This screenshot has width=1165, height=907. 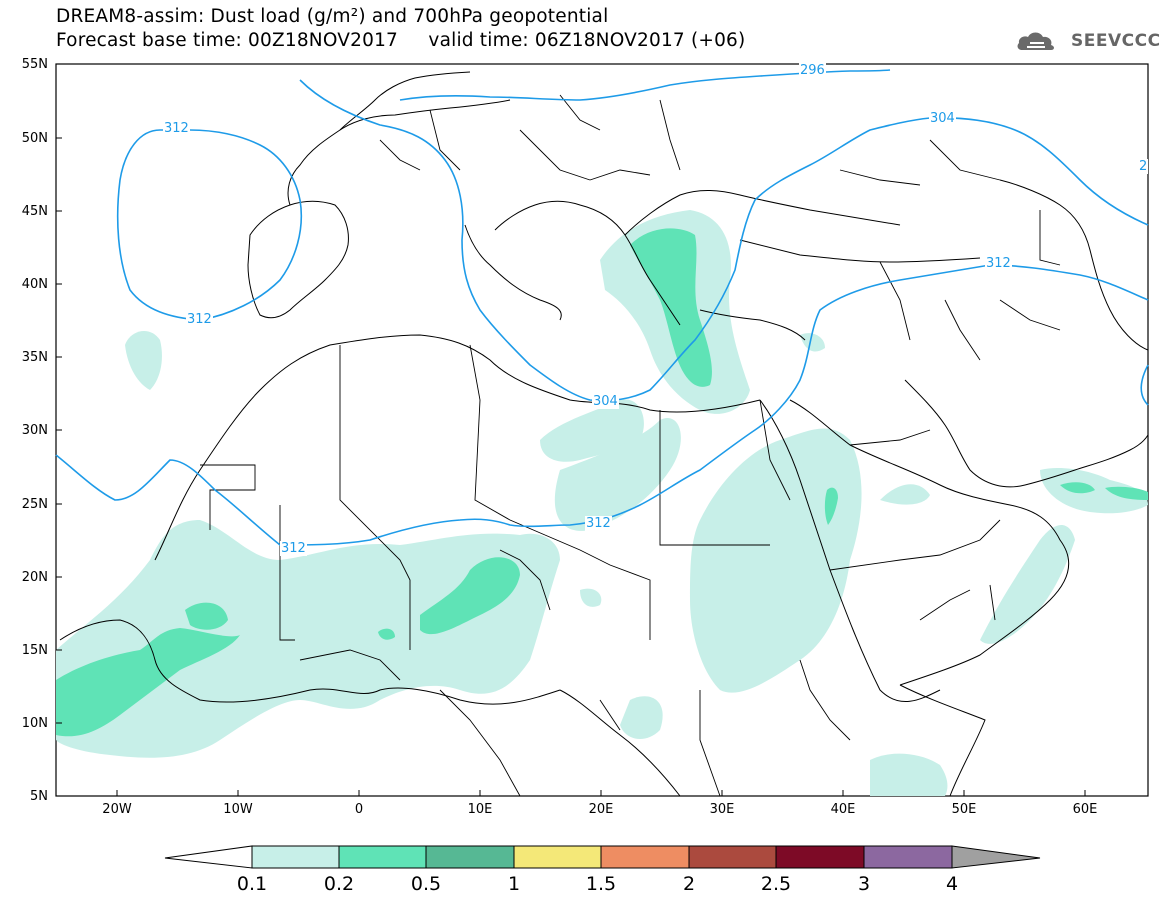 What do you see at coordinates (34, 64) in the screenshot?
I see `lat-label: 55N` at bounding box center [34, 64].